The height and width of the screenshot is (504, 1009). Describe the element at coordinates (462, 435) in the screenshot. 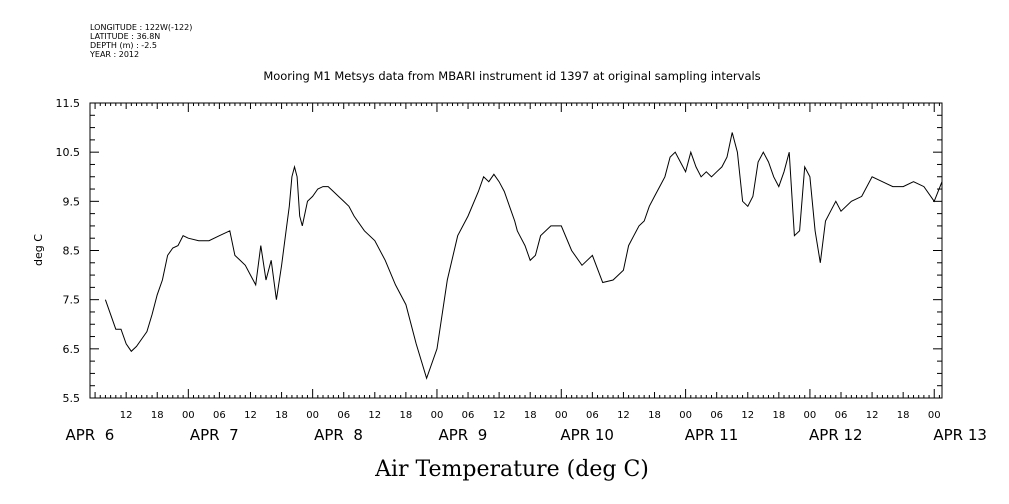

I see `x-date-label: APR 9` at that location.